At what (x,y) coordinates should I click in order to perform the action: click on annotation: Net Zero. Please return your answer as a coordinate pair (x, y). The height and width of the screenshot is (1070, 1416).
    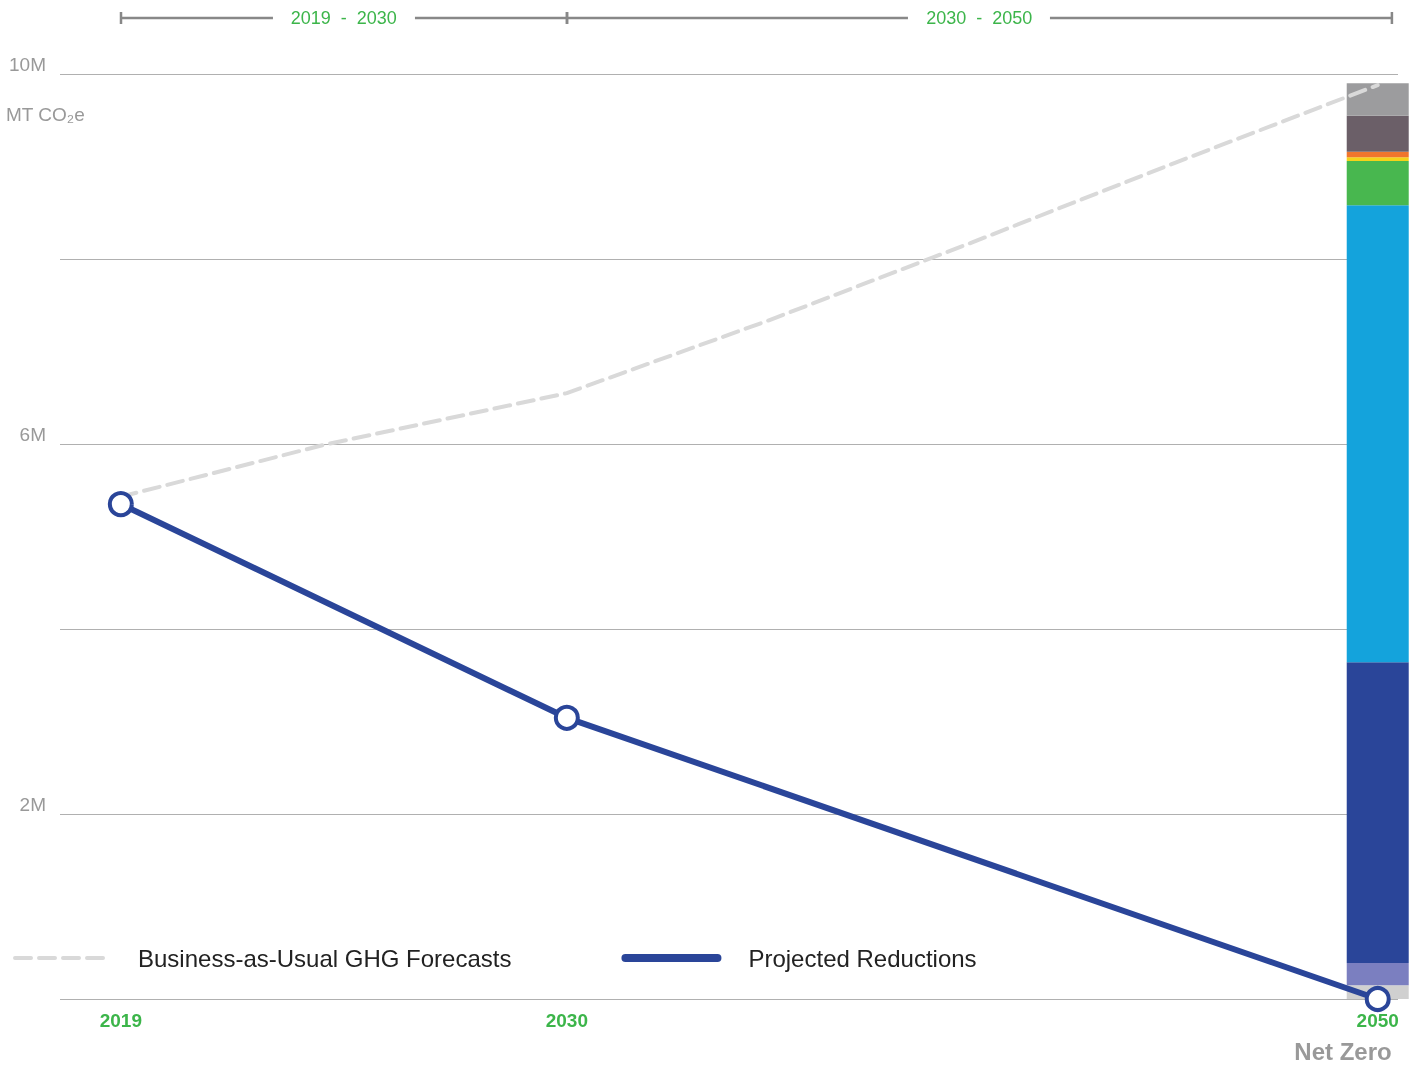
    Looking at the image, I should click on (1343, 1051).